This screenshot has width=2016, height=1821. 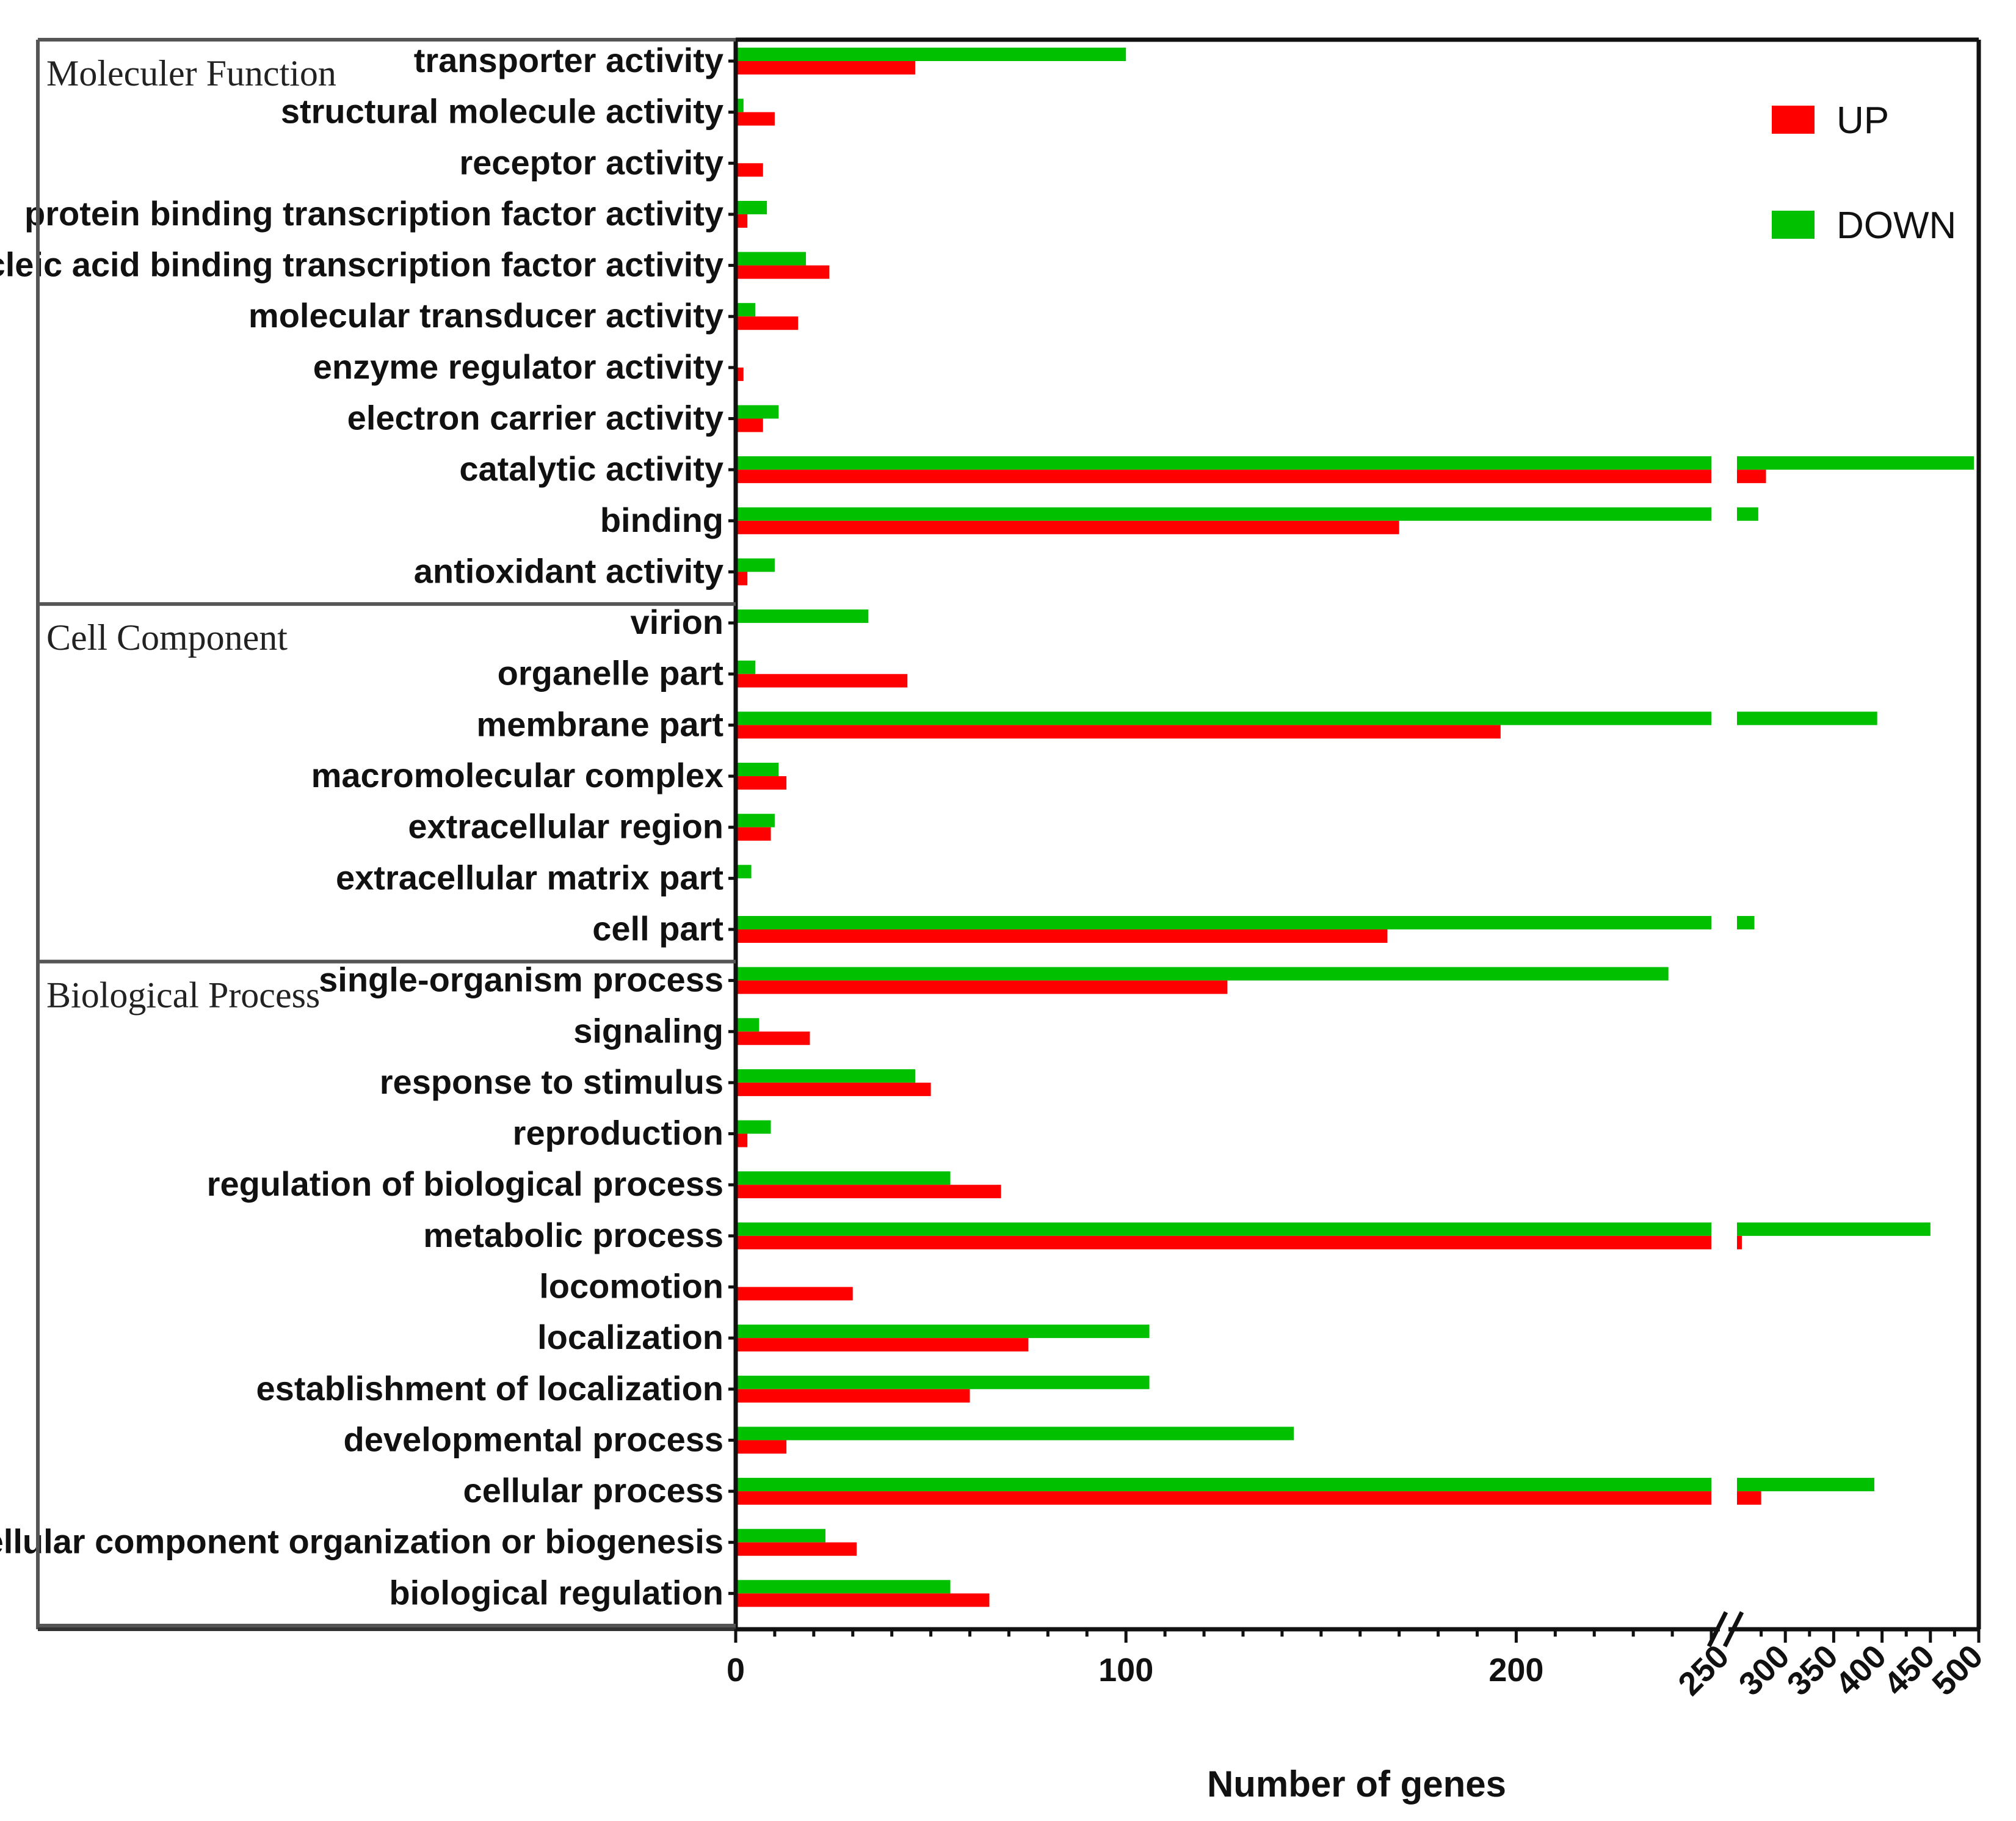 I want to click on category-label: electron carrier activity, so click(x=535, y=418).